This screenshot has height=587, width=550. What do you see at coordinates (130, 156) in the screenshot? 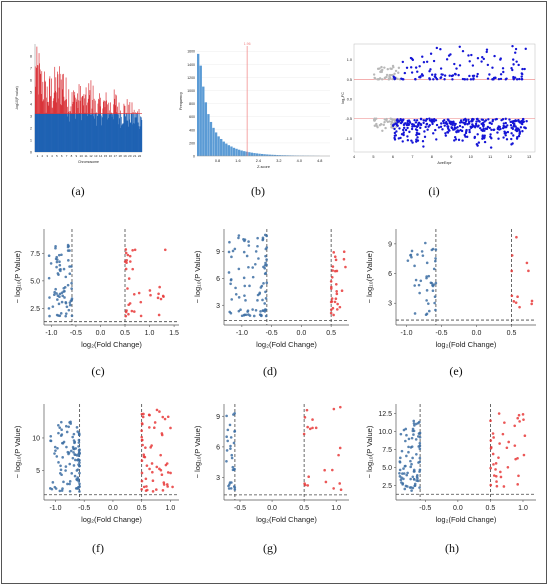
I see `x-tick-label: 20` at bounding box center [130, 156].